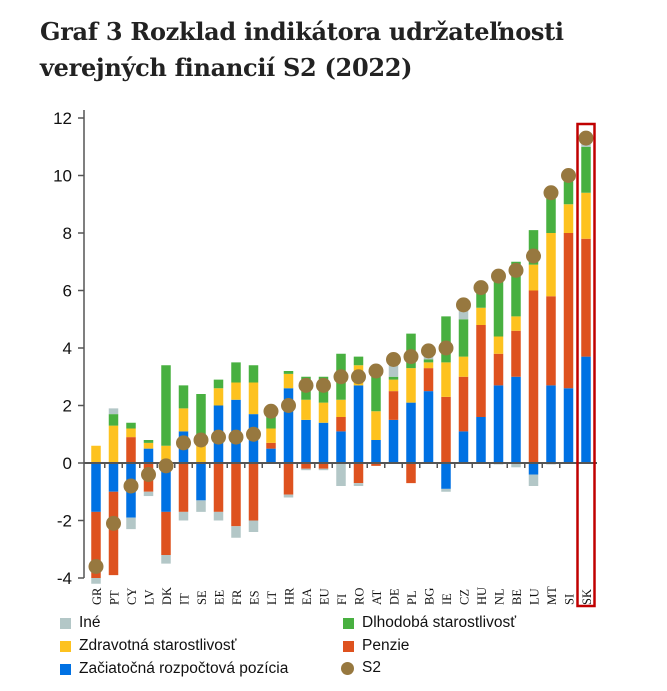 Image resolution: width=667 pixels, height=691 pixels. Describe the element at coordinates (517, 597) in the screenshot. I see `x-tick-label: BE` at that location.